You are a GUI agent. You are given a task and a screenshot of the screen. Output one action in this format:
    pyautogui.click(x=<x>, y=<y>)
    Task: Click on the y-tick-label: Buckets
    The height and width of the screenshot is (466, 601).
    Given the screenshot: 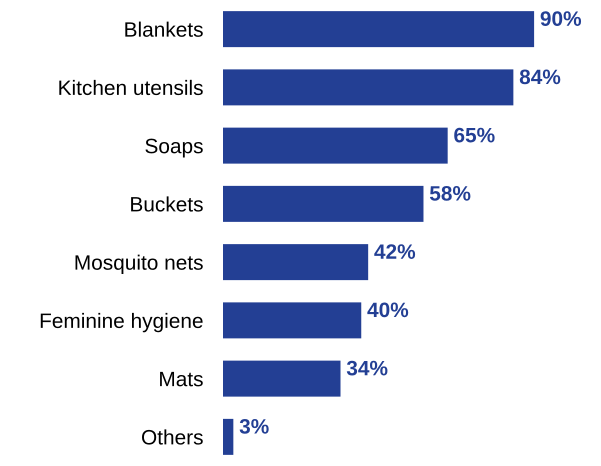 What is the action you would take?
    pyautogui.click(x=167, y=204)
    